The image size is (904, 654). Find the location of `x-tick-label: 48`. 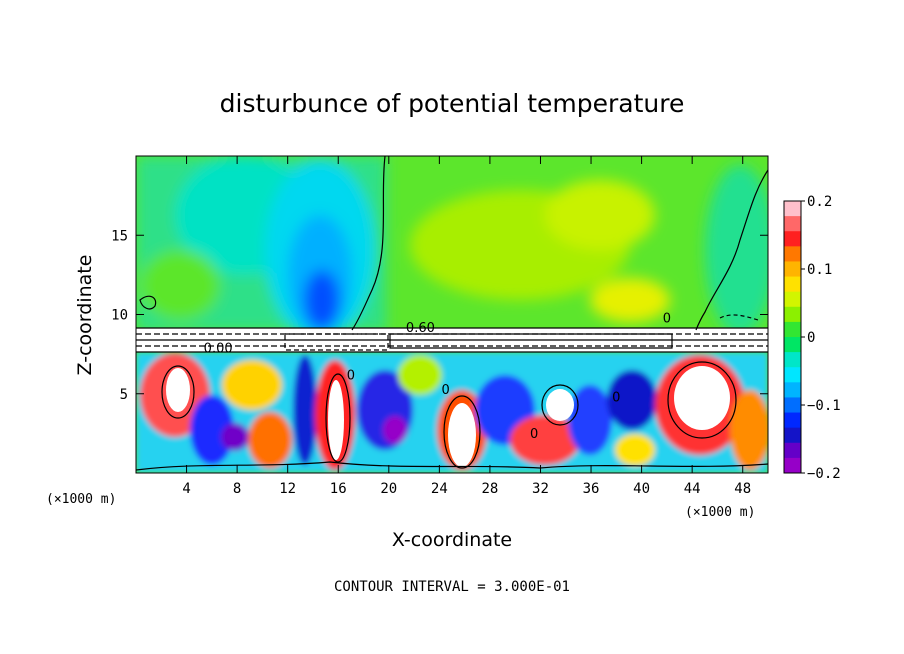

x-tick-label: 48 is located at coordinates (742, 489).